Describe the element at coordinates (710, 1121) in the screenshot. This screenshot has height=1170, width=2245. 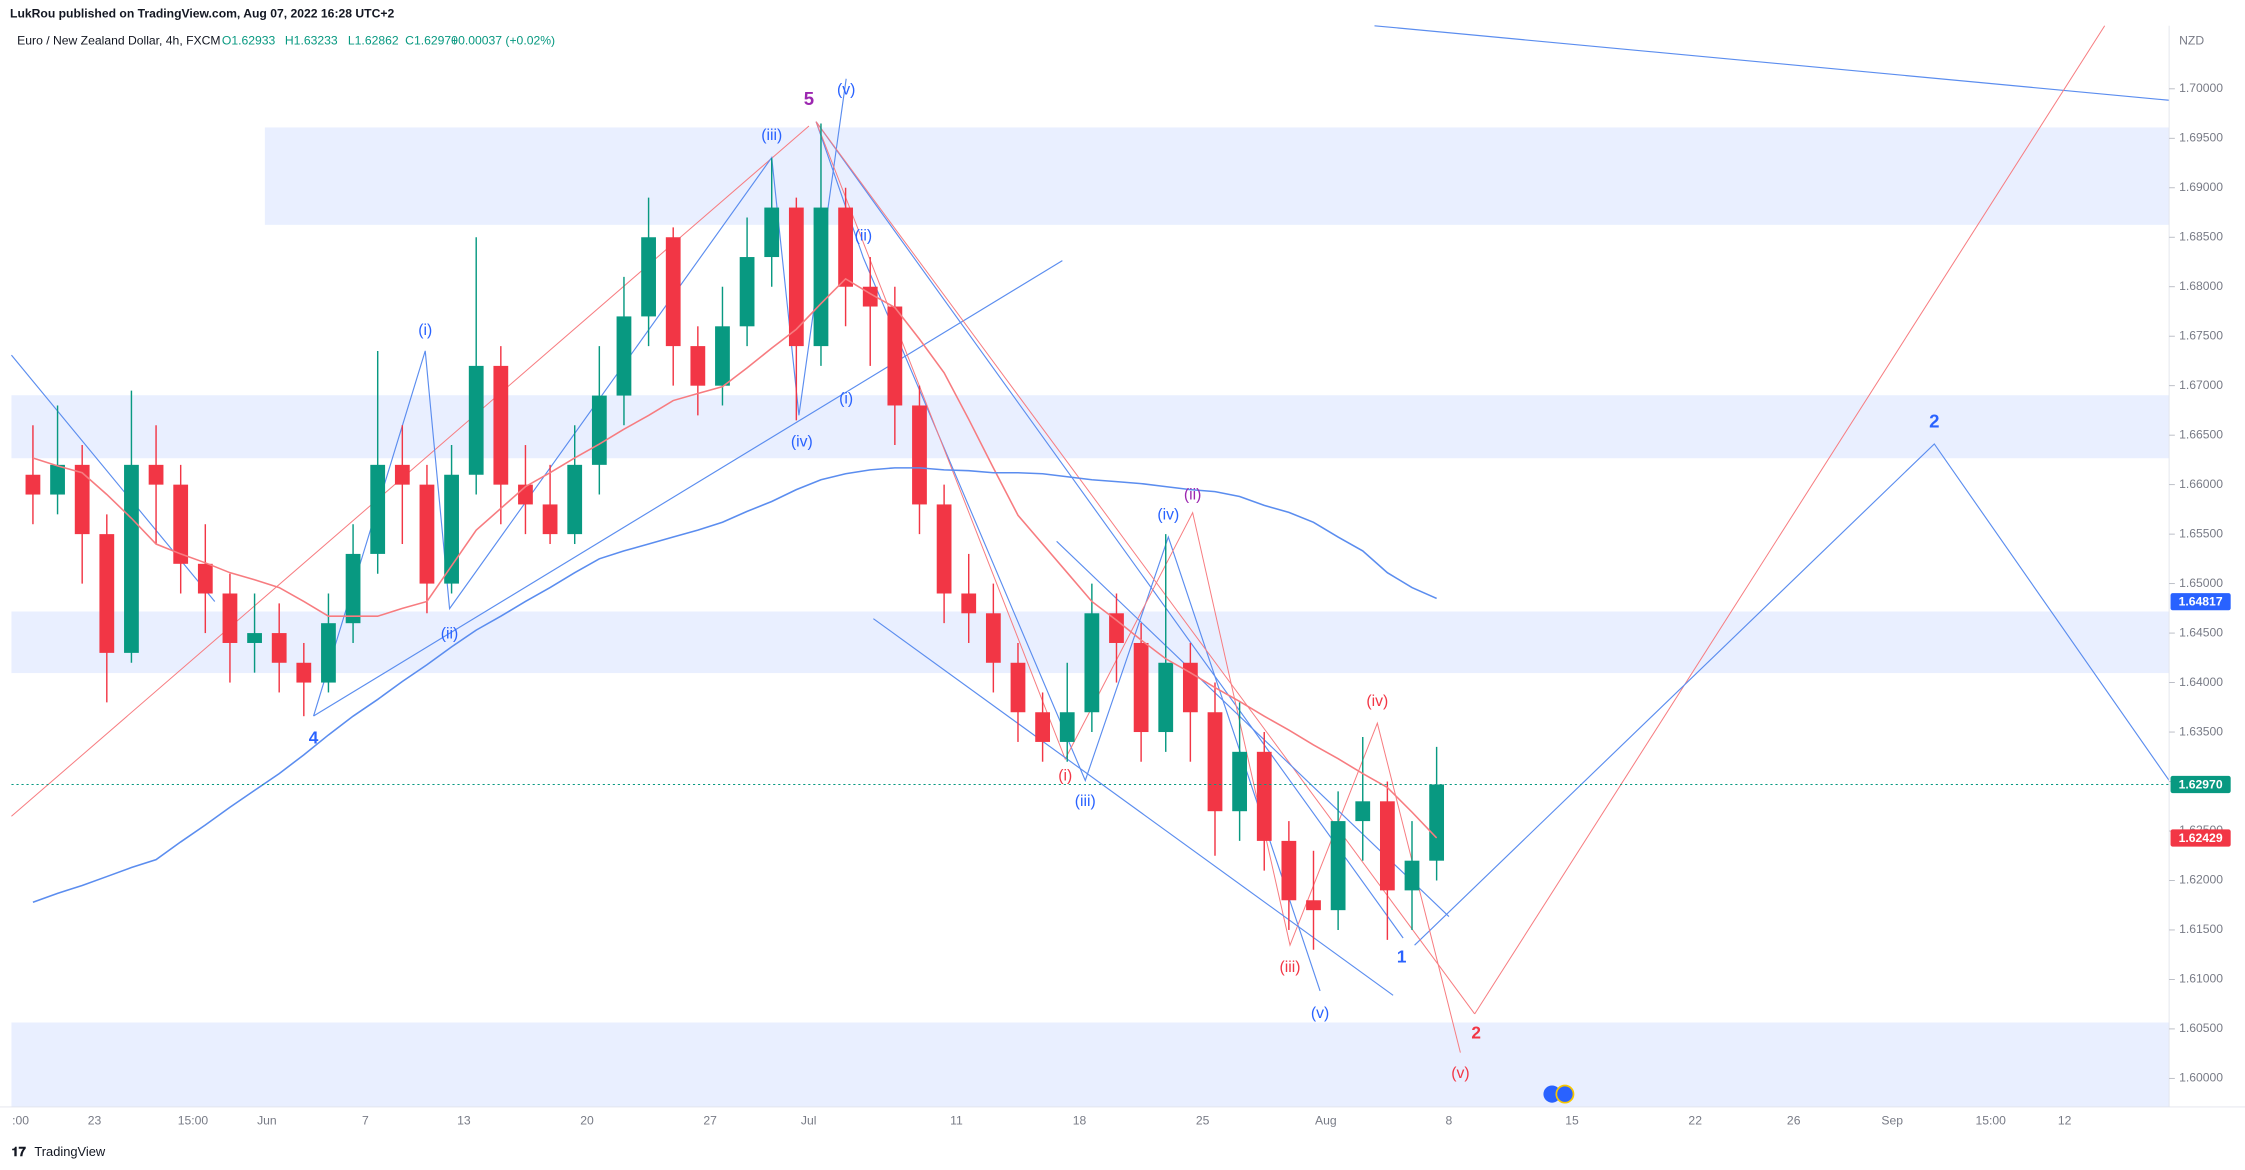
I see `x-tick-label: 27` at that location.